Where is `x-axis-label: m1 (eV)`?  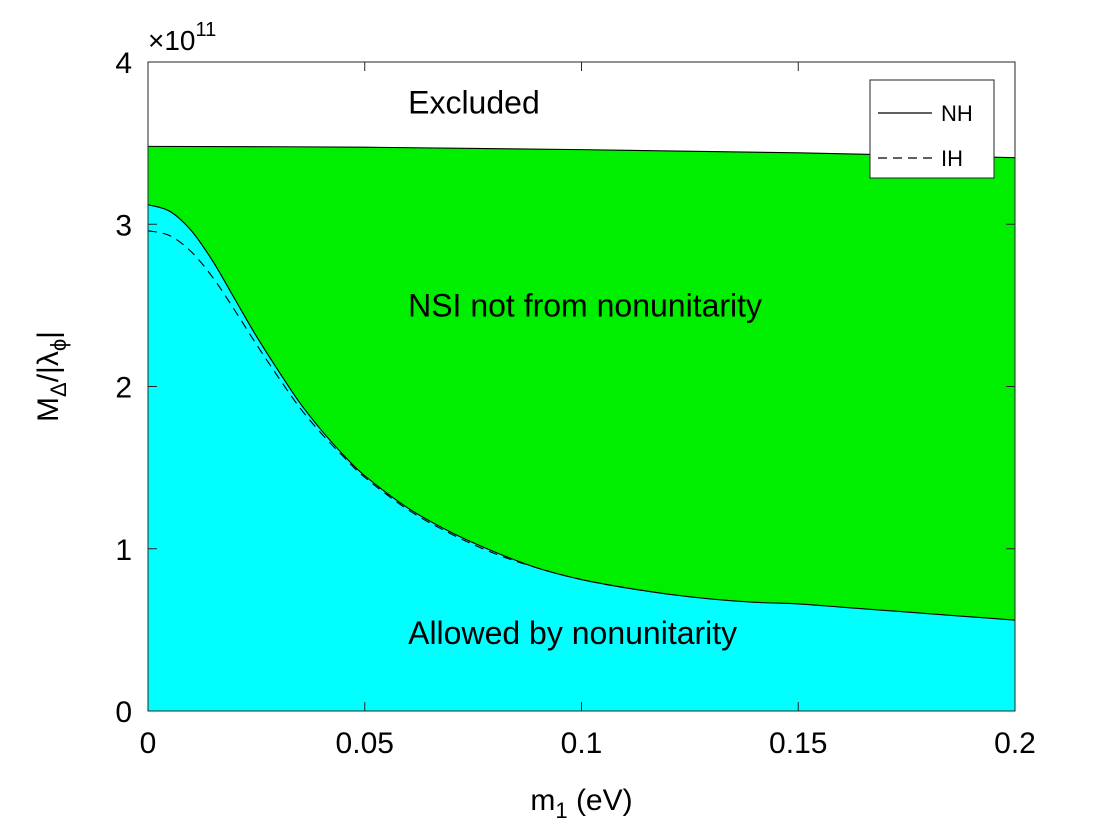 x-axis-label: m1 (eV) is located at coordinates (581, 803).